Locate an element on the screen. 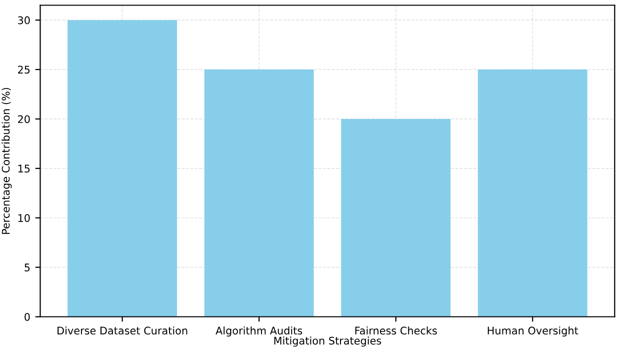  y-axis-title: Percentage Contribution (%) is located at coordinates (7, 161).